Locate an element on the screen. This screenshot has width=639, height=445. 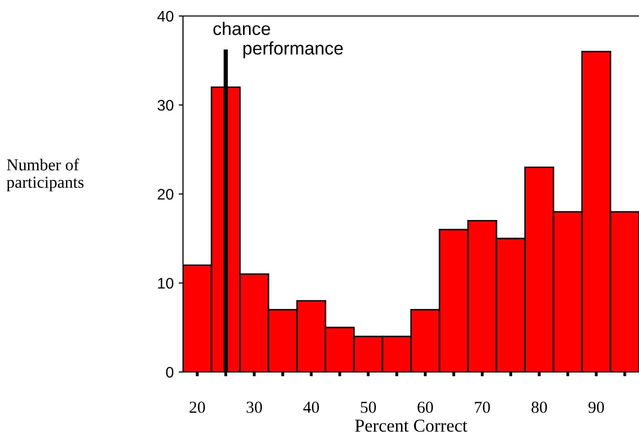
y-tick-label: 10 is located at coordinates (166, 283).